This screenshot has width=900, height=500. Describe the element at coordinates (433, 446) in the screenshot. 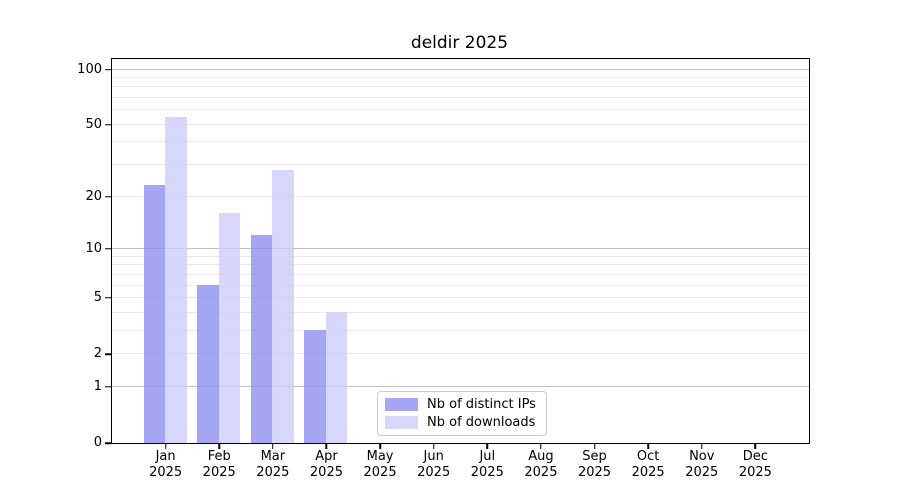

I see `x-tick-jun-2025` at that location.